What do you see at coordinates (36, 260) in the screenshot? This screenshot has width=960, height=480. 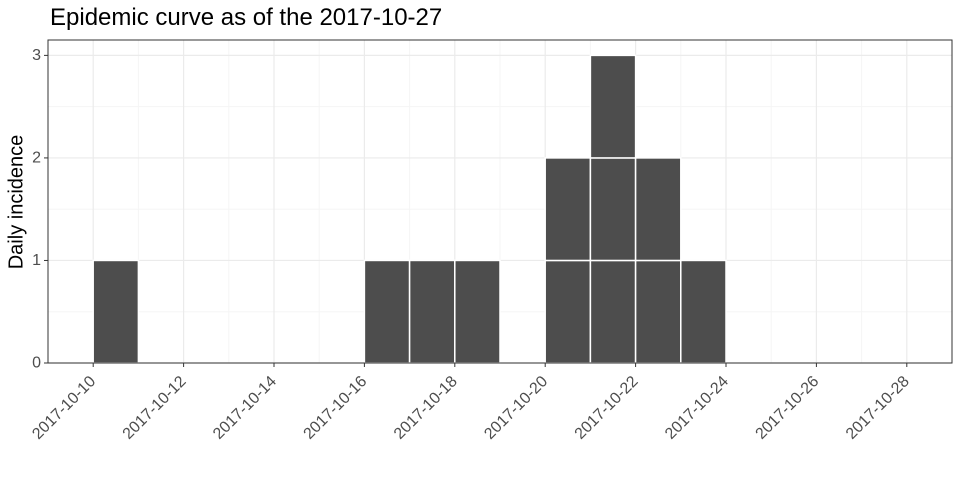 I see `y-tick-label: 1` at bounding box center [36, 260].